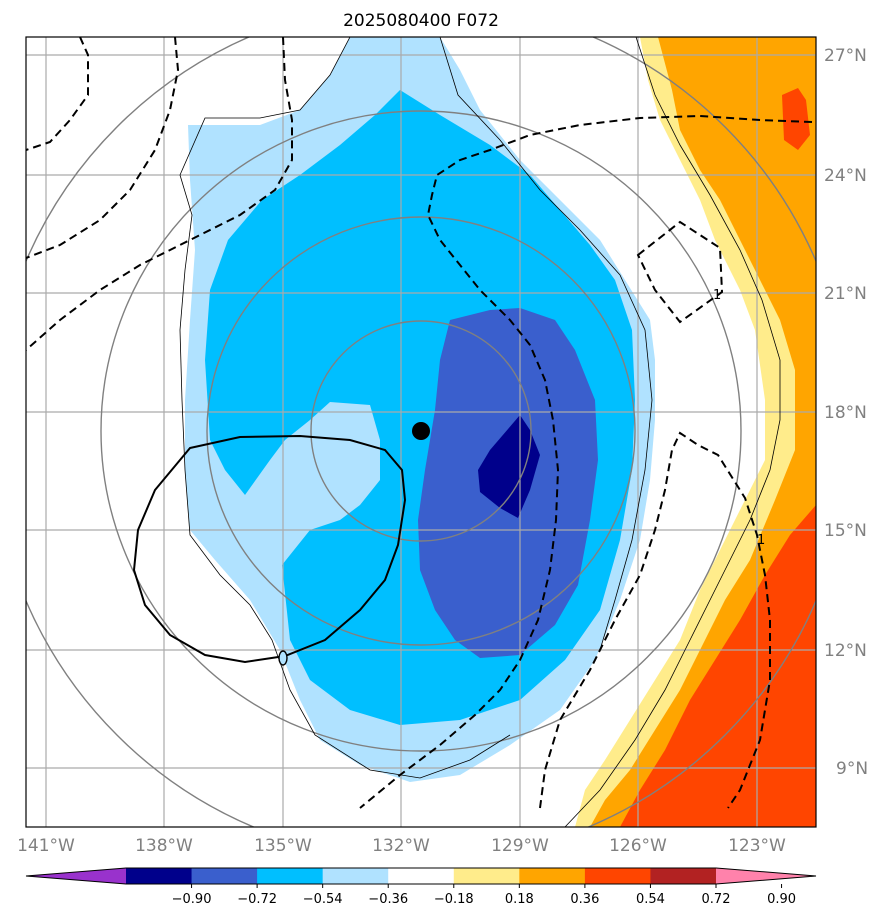 Image resolution: width=886 pixels, height=924 pixels. I want to click on colorbar-outline, so click(421, 876).